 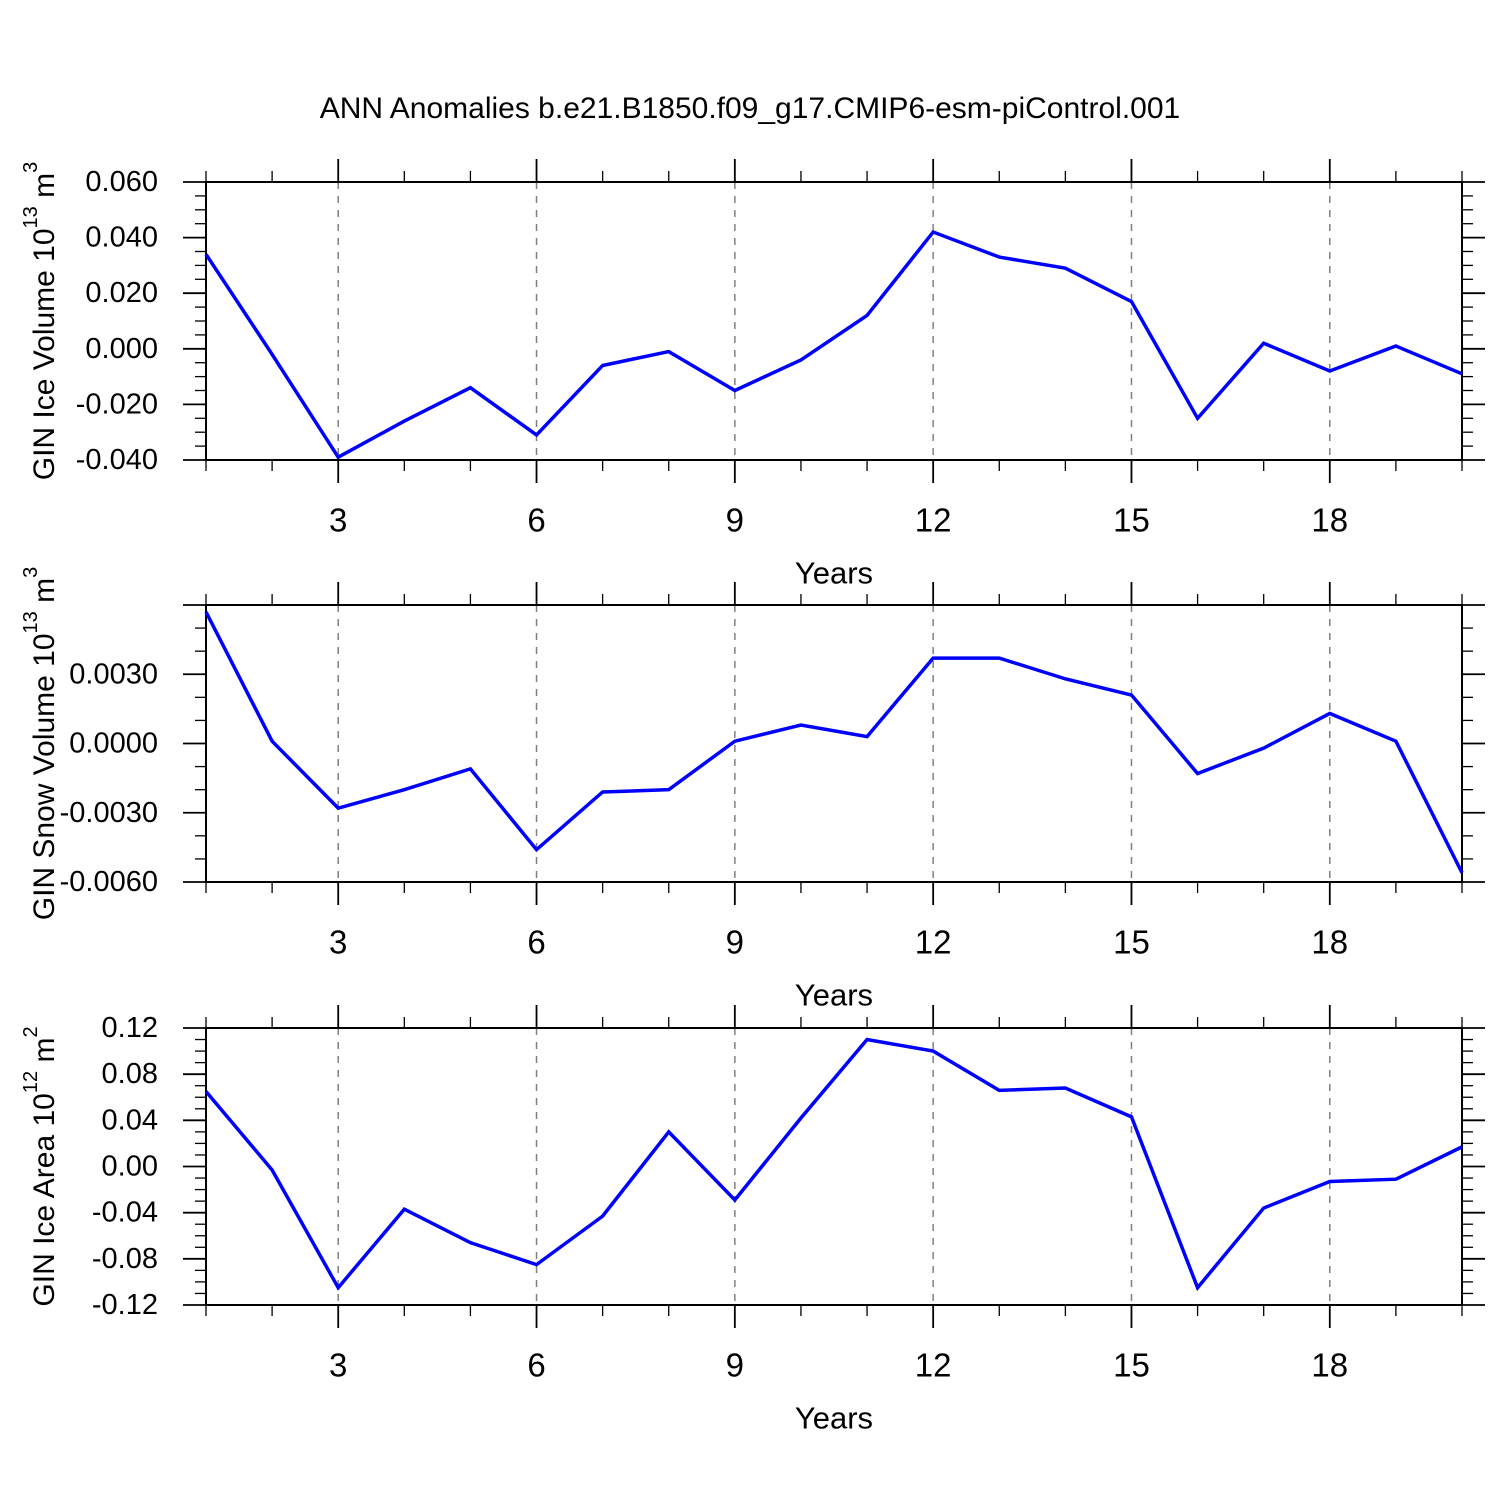 What do you see at coordinates (121, 349) in the screenshot?
I see `y-tick-label: 0.000` at bounding box center [121, 349].